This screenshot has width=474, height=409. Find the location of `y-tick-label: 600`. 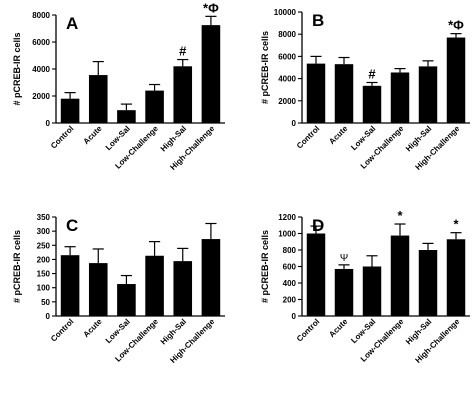

y-tick-label: 600 is located at coordinates (290, 267).